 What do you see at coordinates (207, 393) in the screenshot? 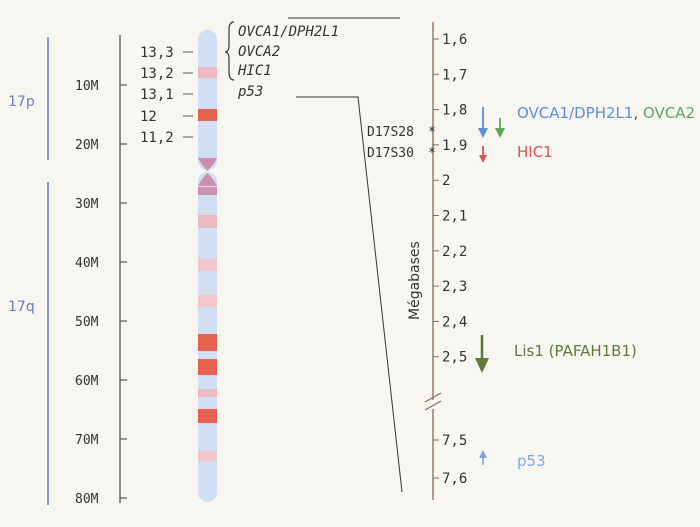
I see `band-q24` at bounding box center [207, 393].